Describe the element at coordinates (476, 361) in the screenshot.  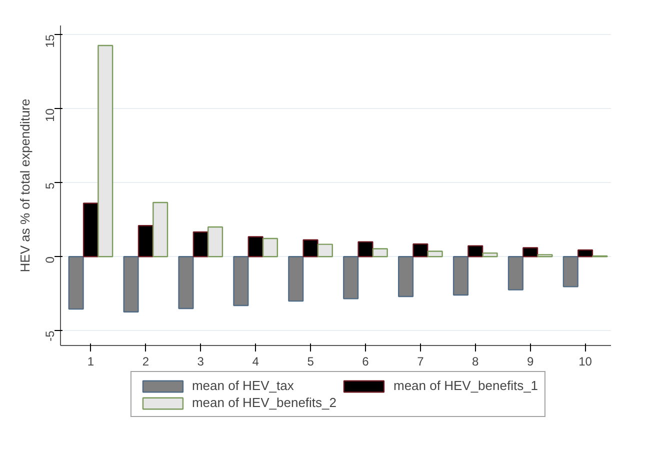
I see `x-tick-label: 8` at that location.